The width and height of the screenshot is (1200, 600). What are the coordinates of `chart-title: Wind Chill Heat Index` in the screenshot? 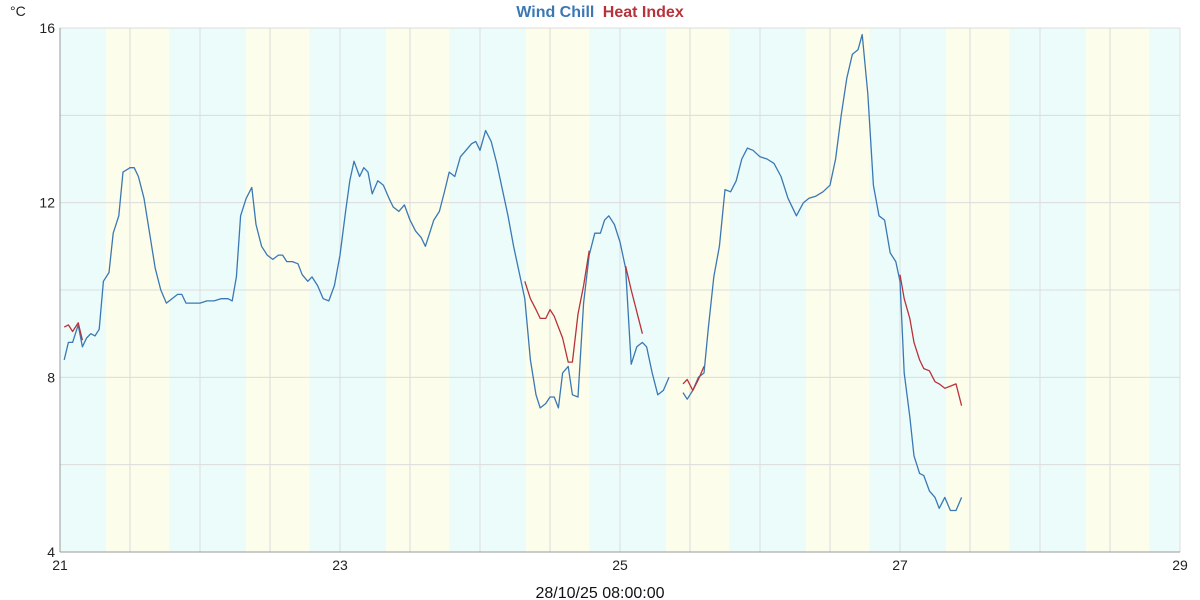 It's located at (600, 12).